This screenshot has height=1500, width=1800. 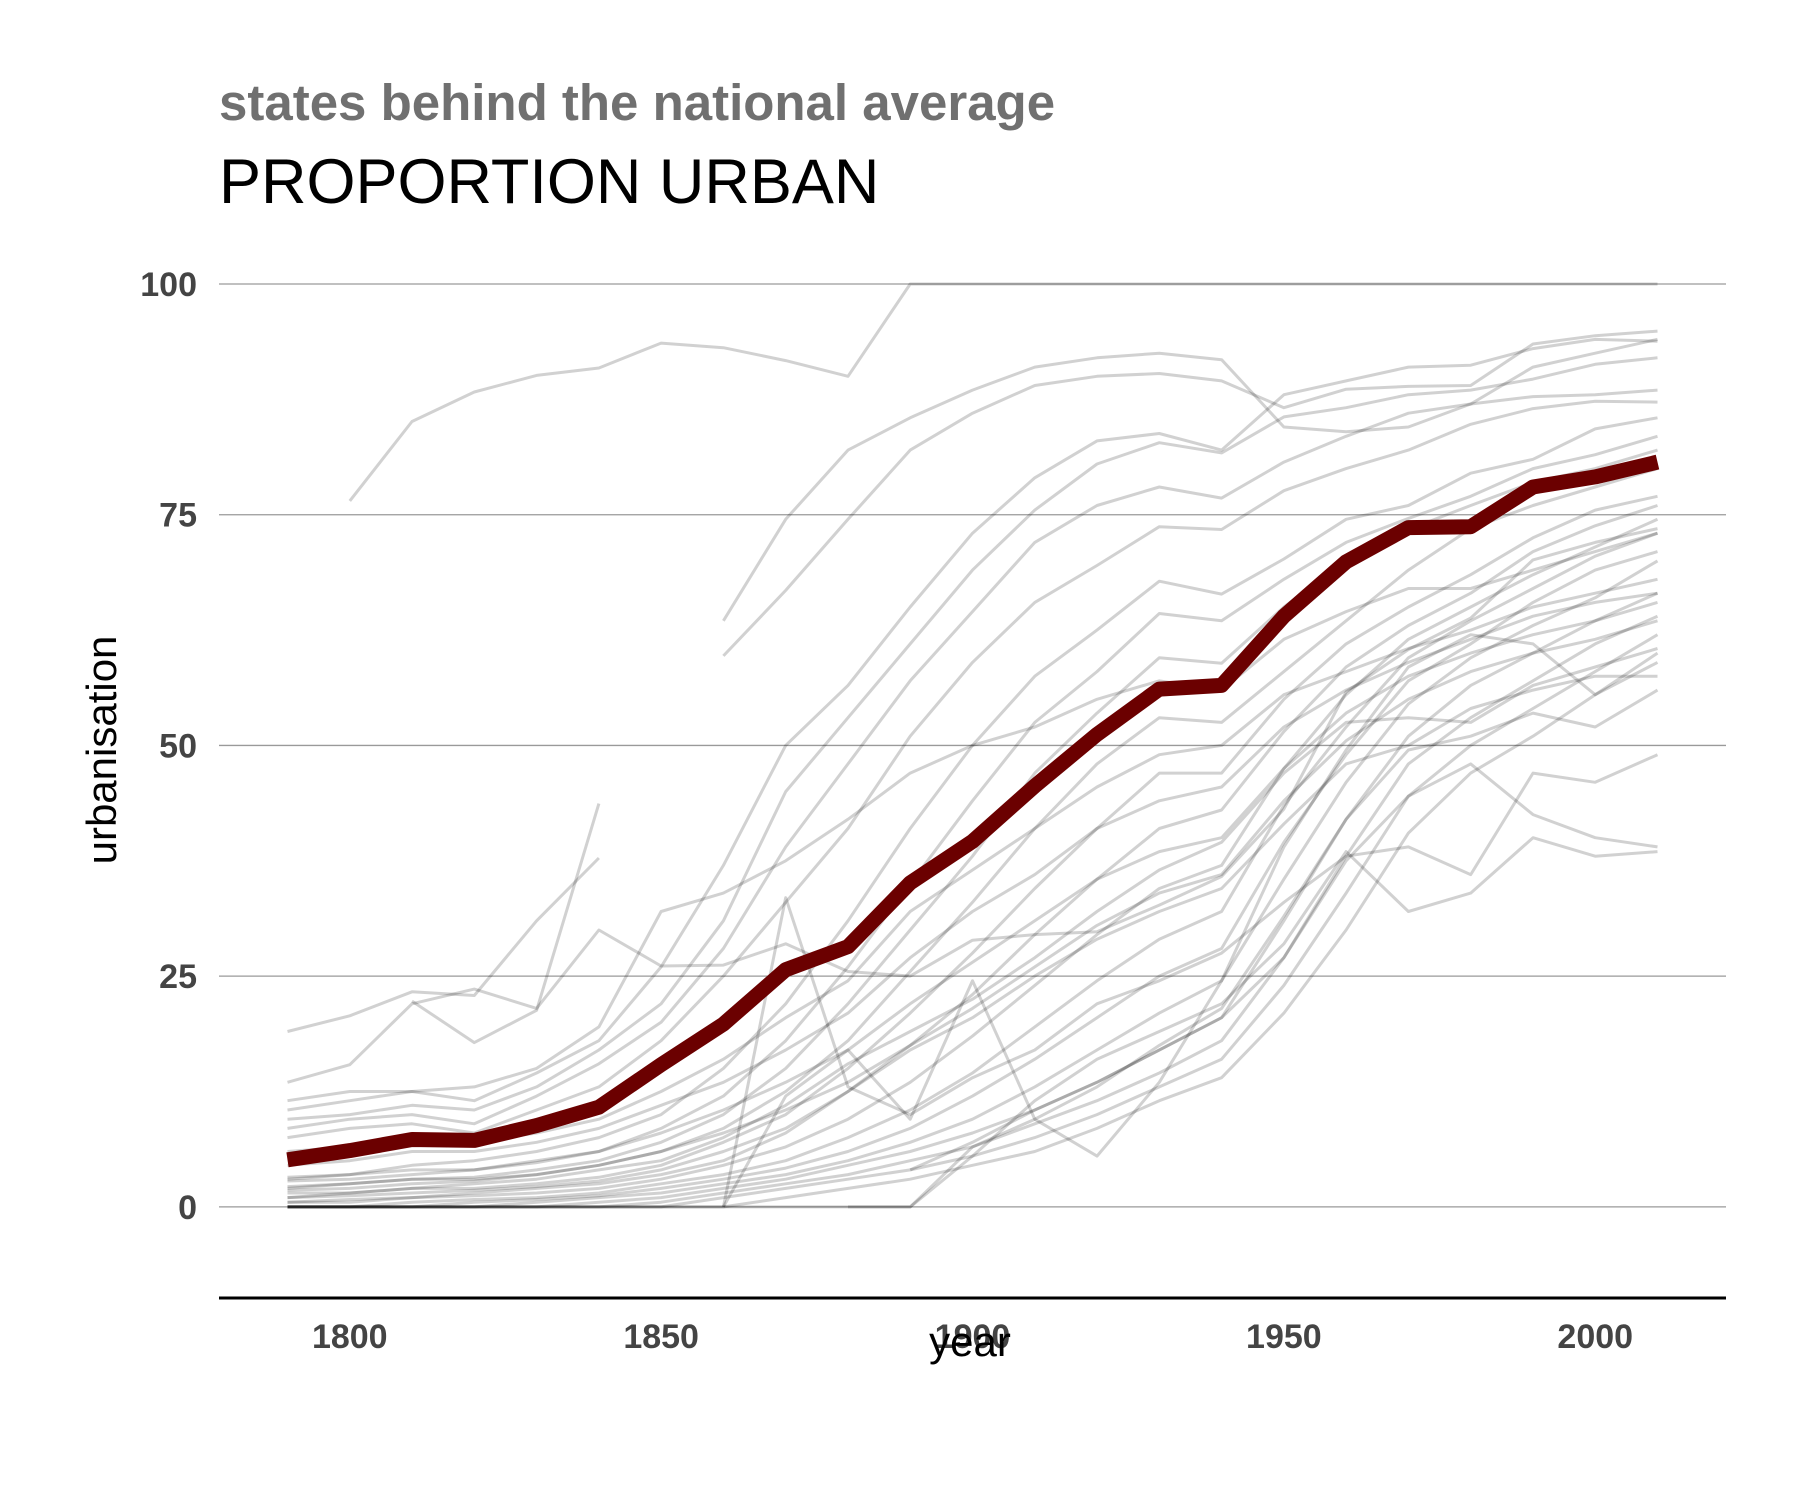 I want to click on x-tick-label-1900: 1900, so click(x=973, y=1337).